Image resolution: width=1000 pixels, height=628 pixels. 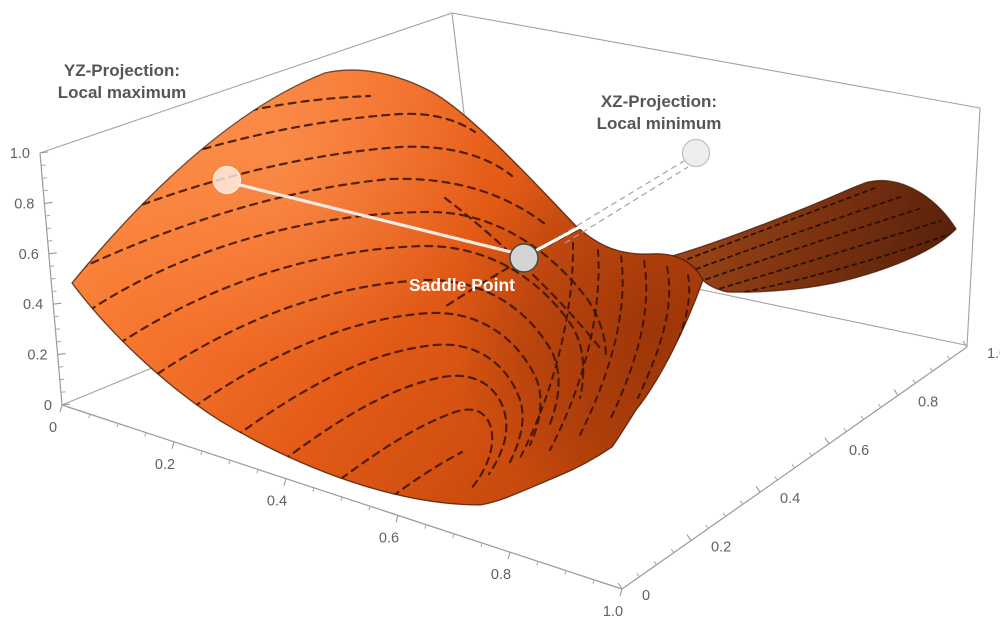 What do you see at coordinates (564, 235) in the screenshot?
I see `xz-connector-line-solid` at bounding box center [564, 235].